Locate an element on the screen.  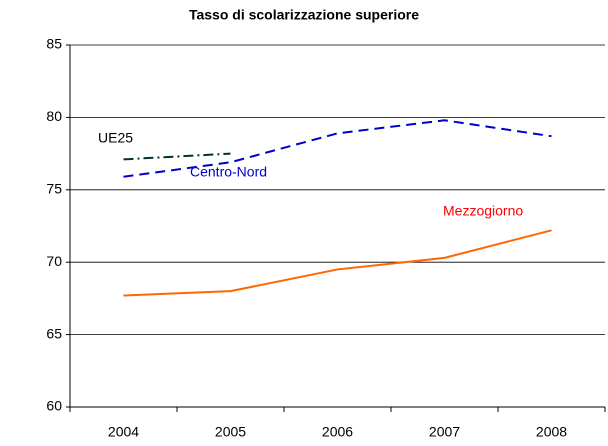
y-tick-label: 80 is located at coordinates (54, 116).